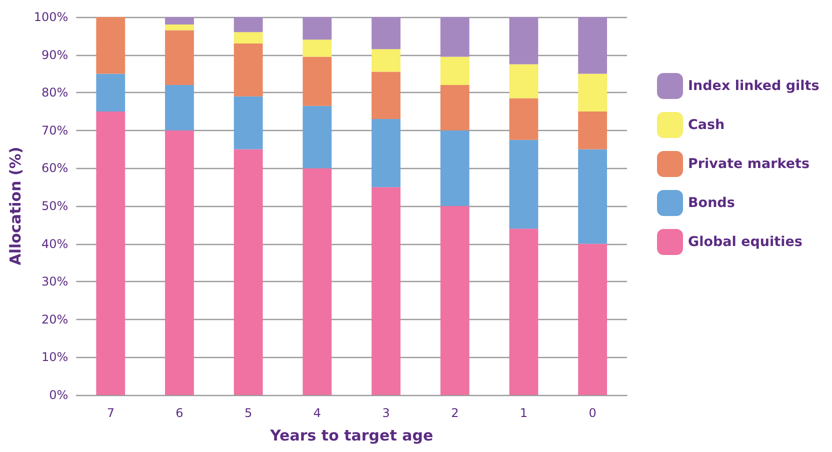  I want to click on y-tick-label: 0%, so click(58, 395).